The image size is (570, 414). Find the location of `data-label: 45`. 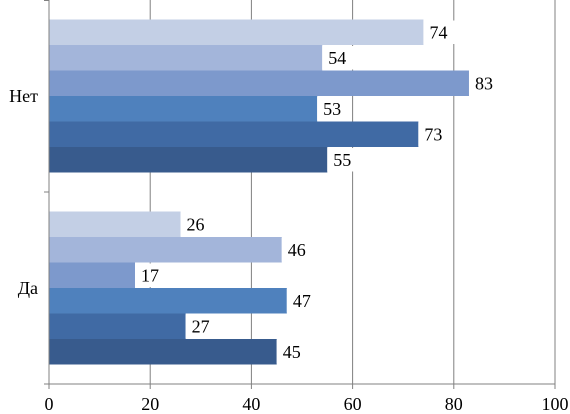

data-label: 45 is located at coordinates (292, 352).